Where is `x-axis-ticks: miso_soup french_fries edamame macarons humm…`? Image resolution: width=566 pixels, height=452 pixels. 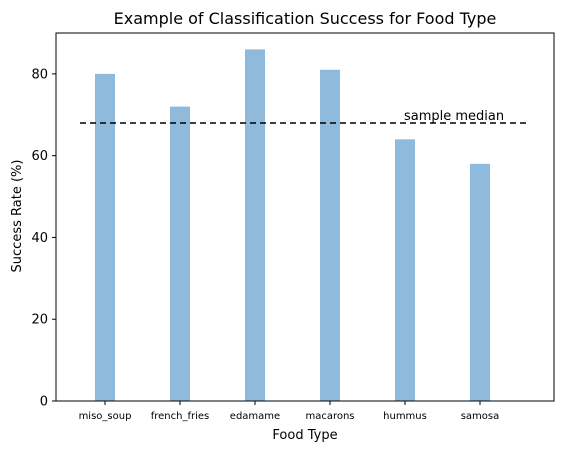 x-axis-ticks: miso_soup french_fries edamame macarons humm… is located at coordinates (289, 411).